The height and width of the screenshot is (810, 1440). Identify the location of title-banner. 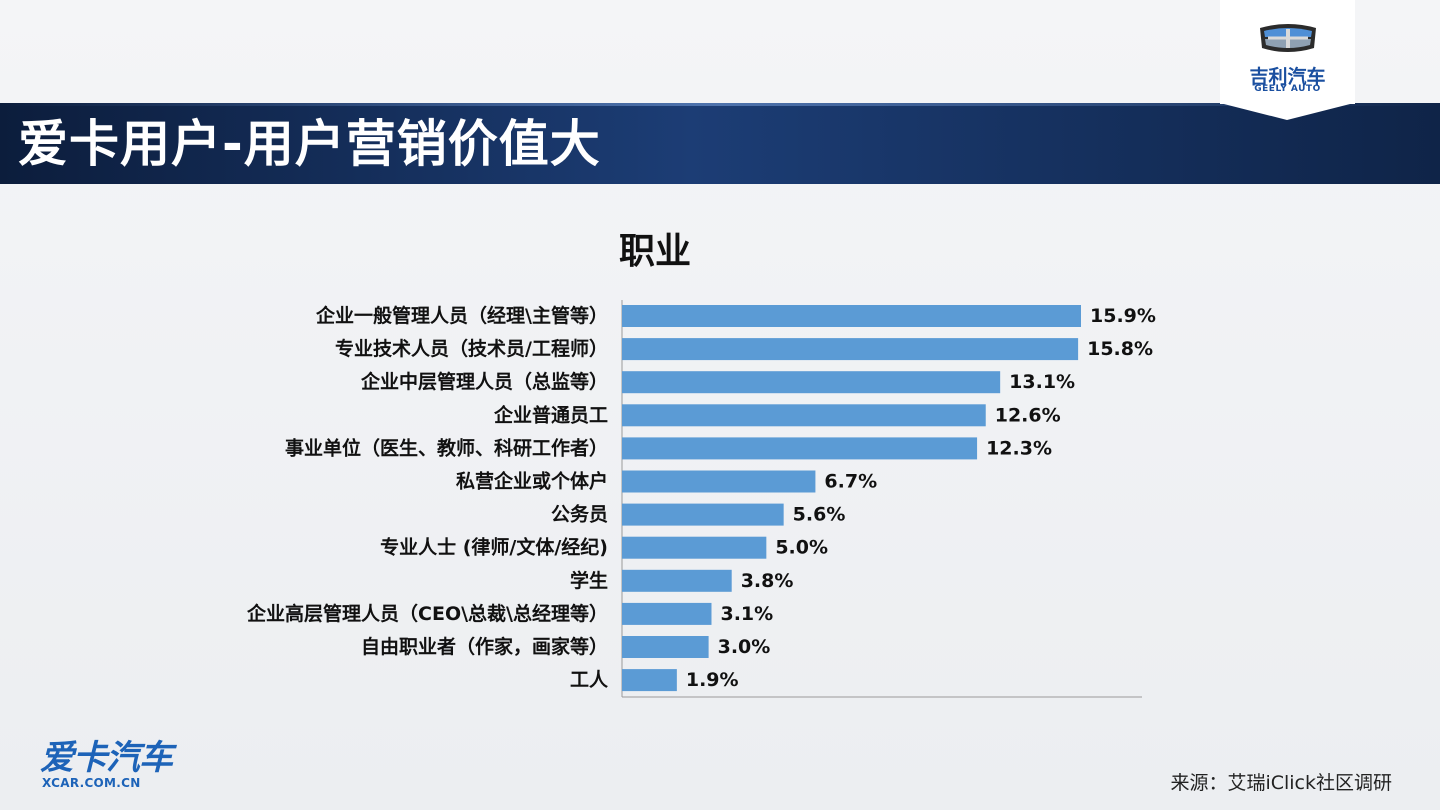
(720, 143).